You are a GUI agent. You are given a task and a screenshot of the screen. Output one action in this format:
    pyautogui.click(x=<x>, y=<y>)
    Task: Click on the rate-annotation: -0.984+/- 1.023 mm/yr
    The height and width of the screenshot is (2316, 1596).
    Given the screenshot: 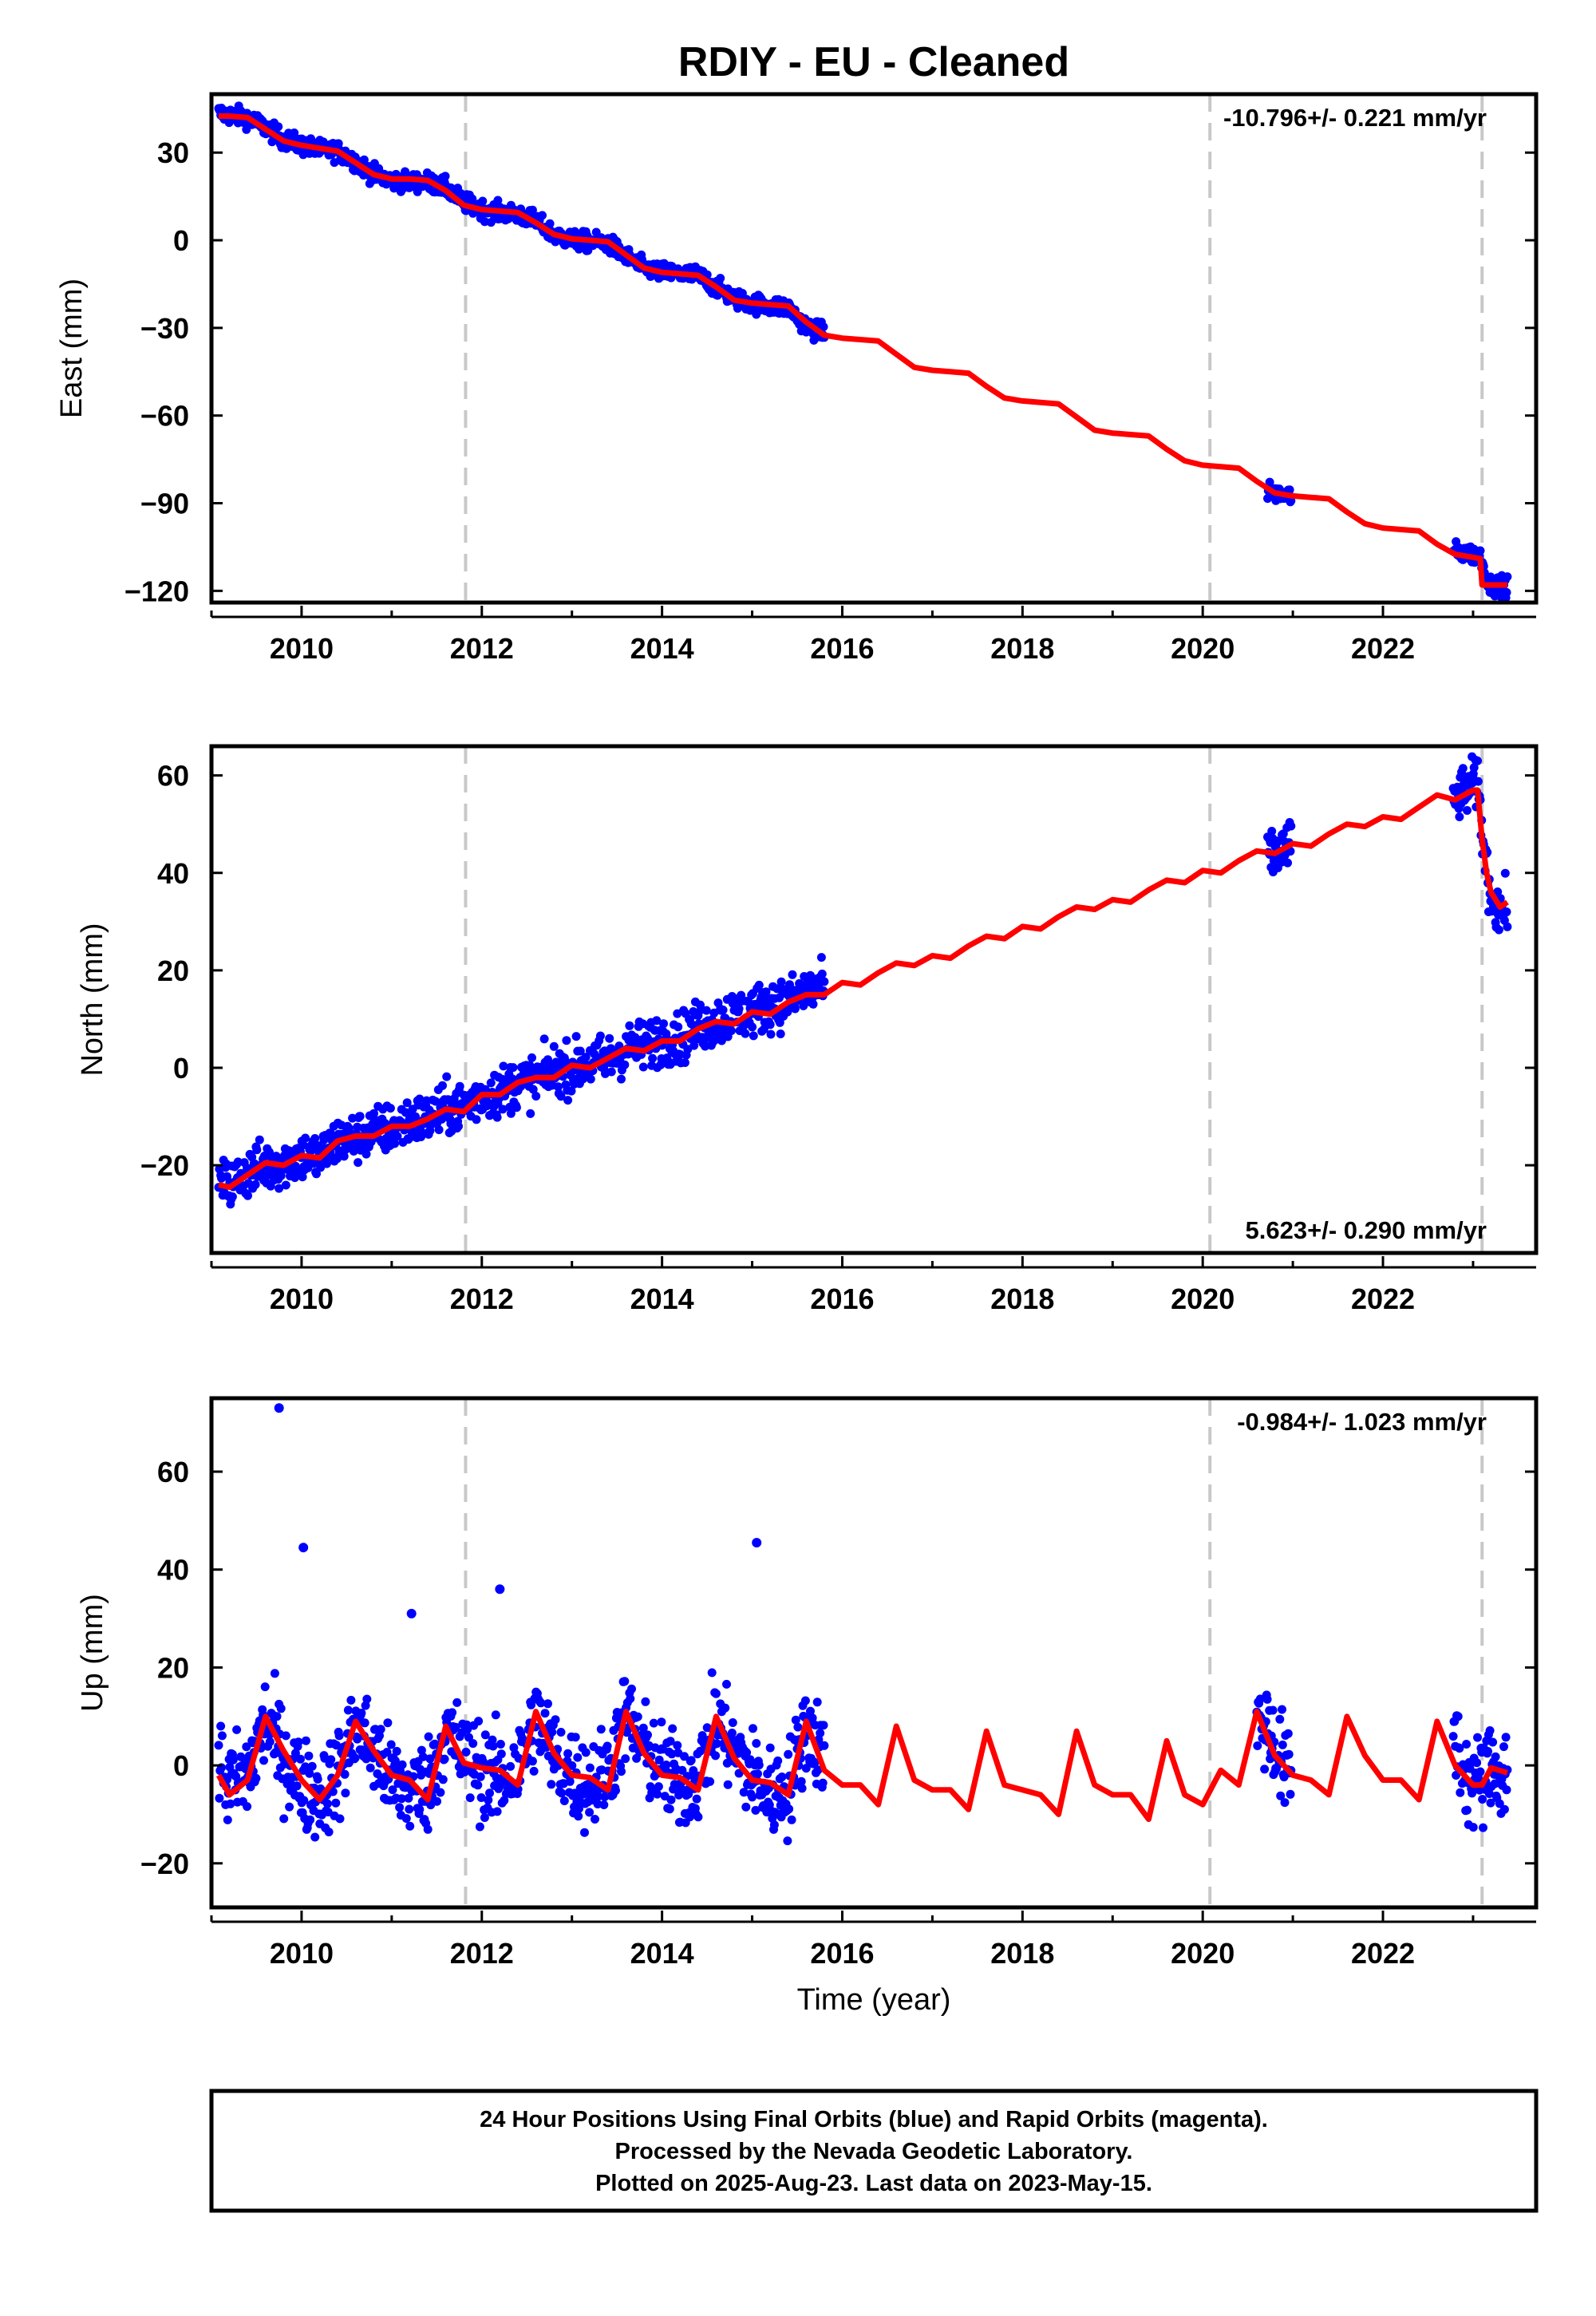 What is the action you would take?
    pyautogui.click(x=1362, y=1422)
    